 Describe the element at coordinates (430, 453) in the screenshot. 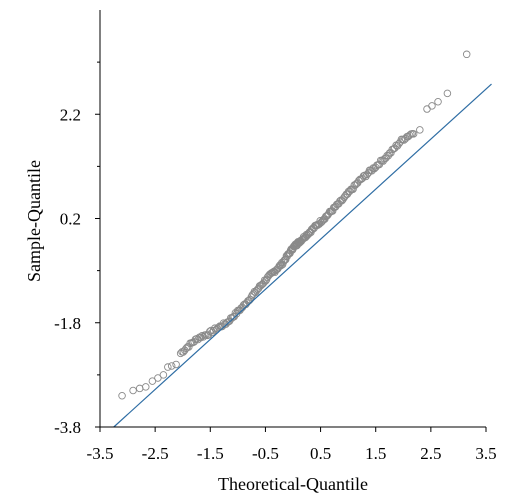

I see `x-tick-label: 2.5` at that location.